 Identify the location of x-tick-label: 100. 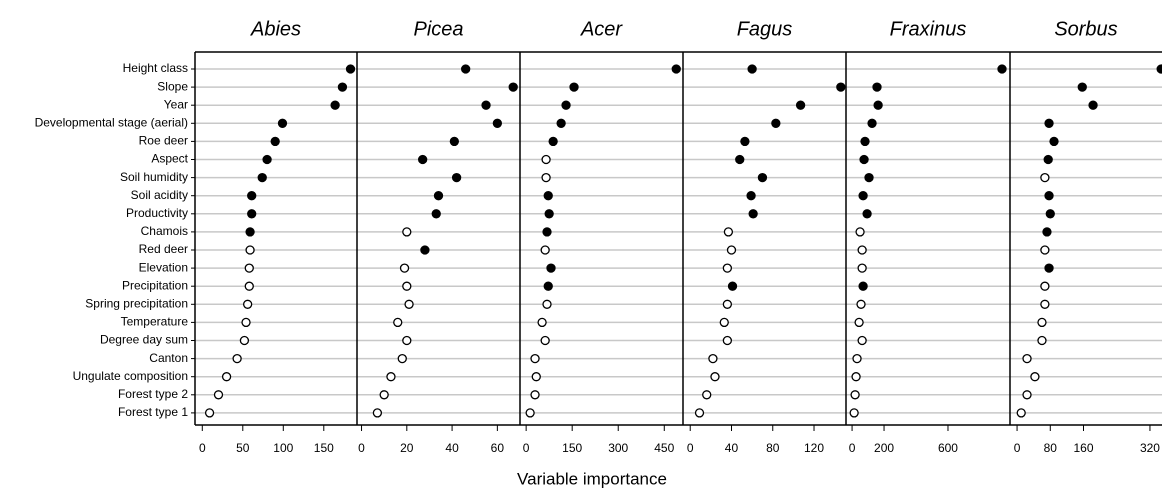
(283, 448).